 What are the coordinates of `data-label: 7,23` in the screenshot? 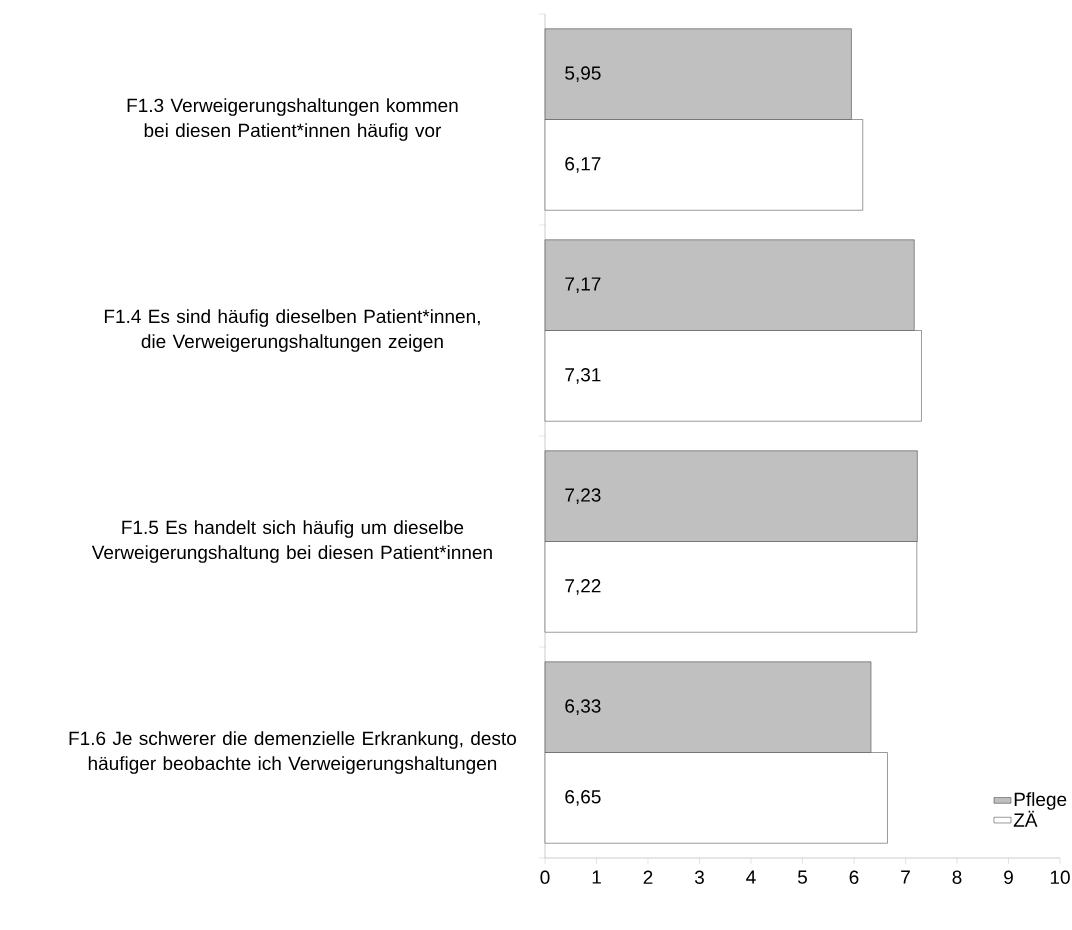 It's located at (583, 496).